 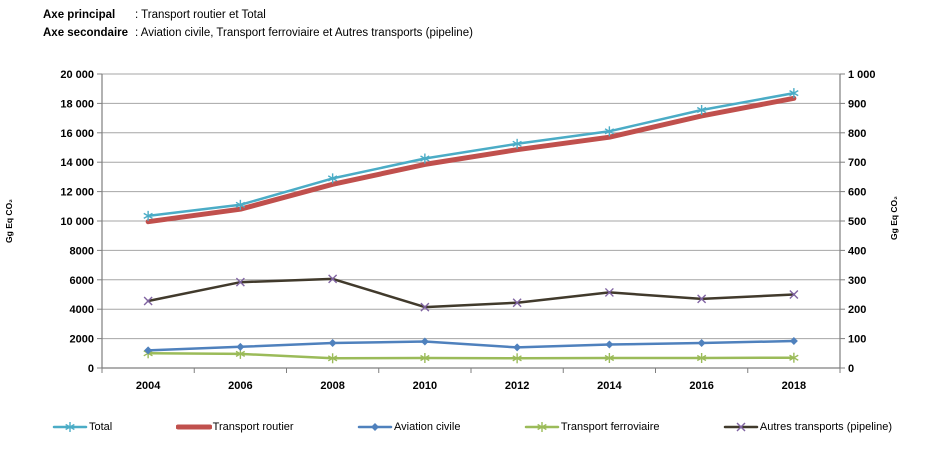 I want to click on x-axis-tick-label: 2006, so click(x=240, y=386).